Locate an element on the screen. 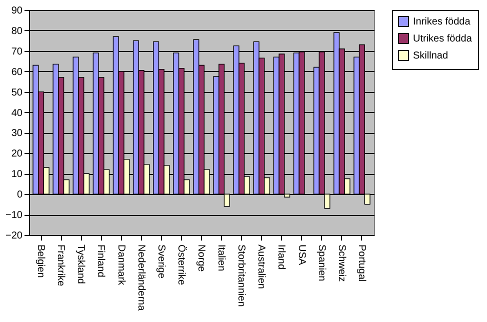 This screenshot has height=322, width=487. y-tick-label: 10 is located at coordinates (17, 174).